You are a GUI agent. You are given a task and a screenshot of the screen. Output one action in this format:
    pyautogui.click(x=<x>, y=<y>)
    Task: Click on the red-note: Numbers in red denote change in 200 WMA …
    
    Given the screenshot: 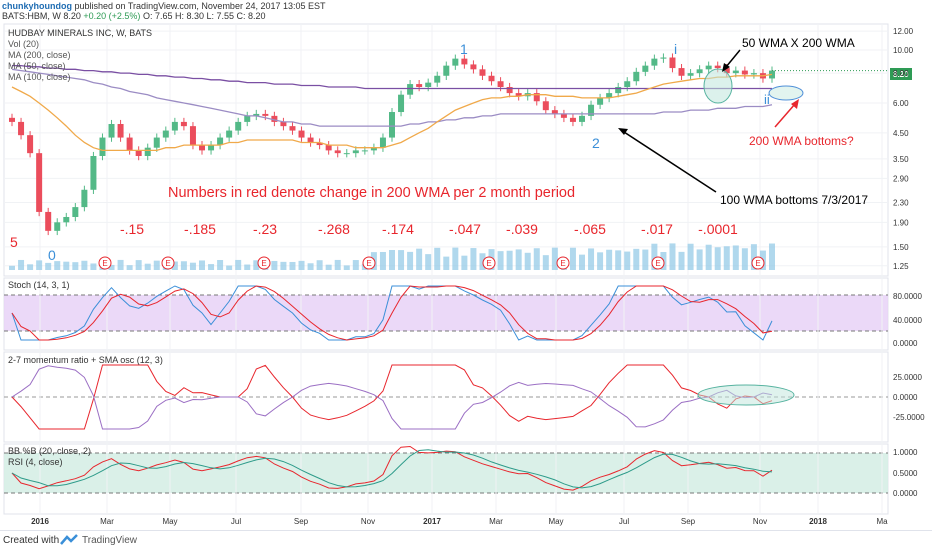 What is the action you would take?
    pyautogui.click(x=371, y=193)
    